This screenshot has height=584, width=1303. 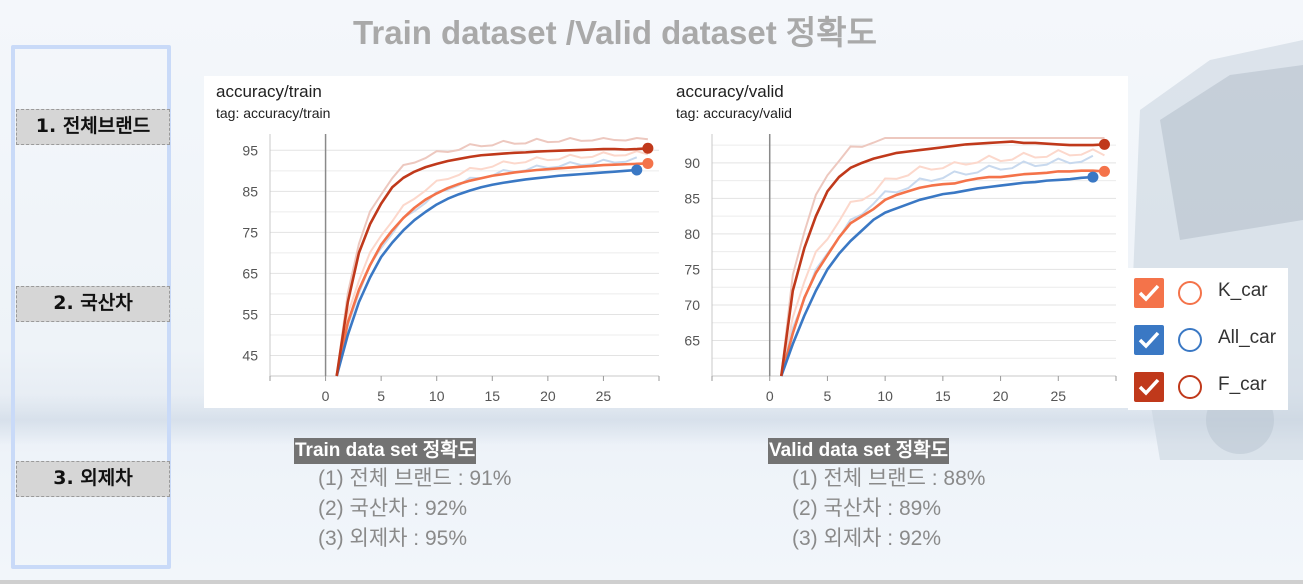 What do you see at coordinates (859, 451) in the screenshot?
I see `valid-summary-heading: Valid data set 정확도` at bounding box center [859, 451].